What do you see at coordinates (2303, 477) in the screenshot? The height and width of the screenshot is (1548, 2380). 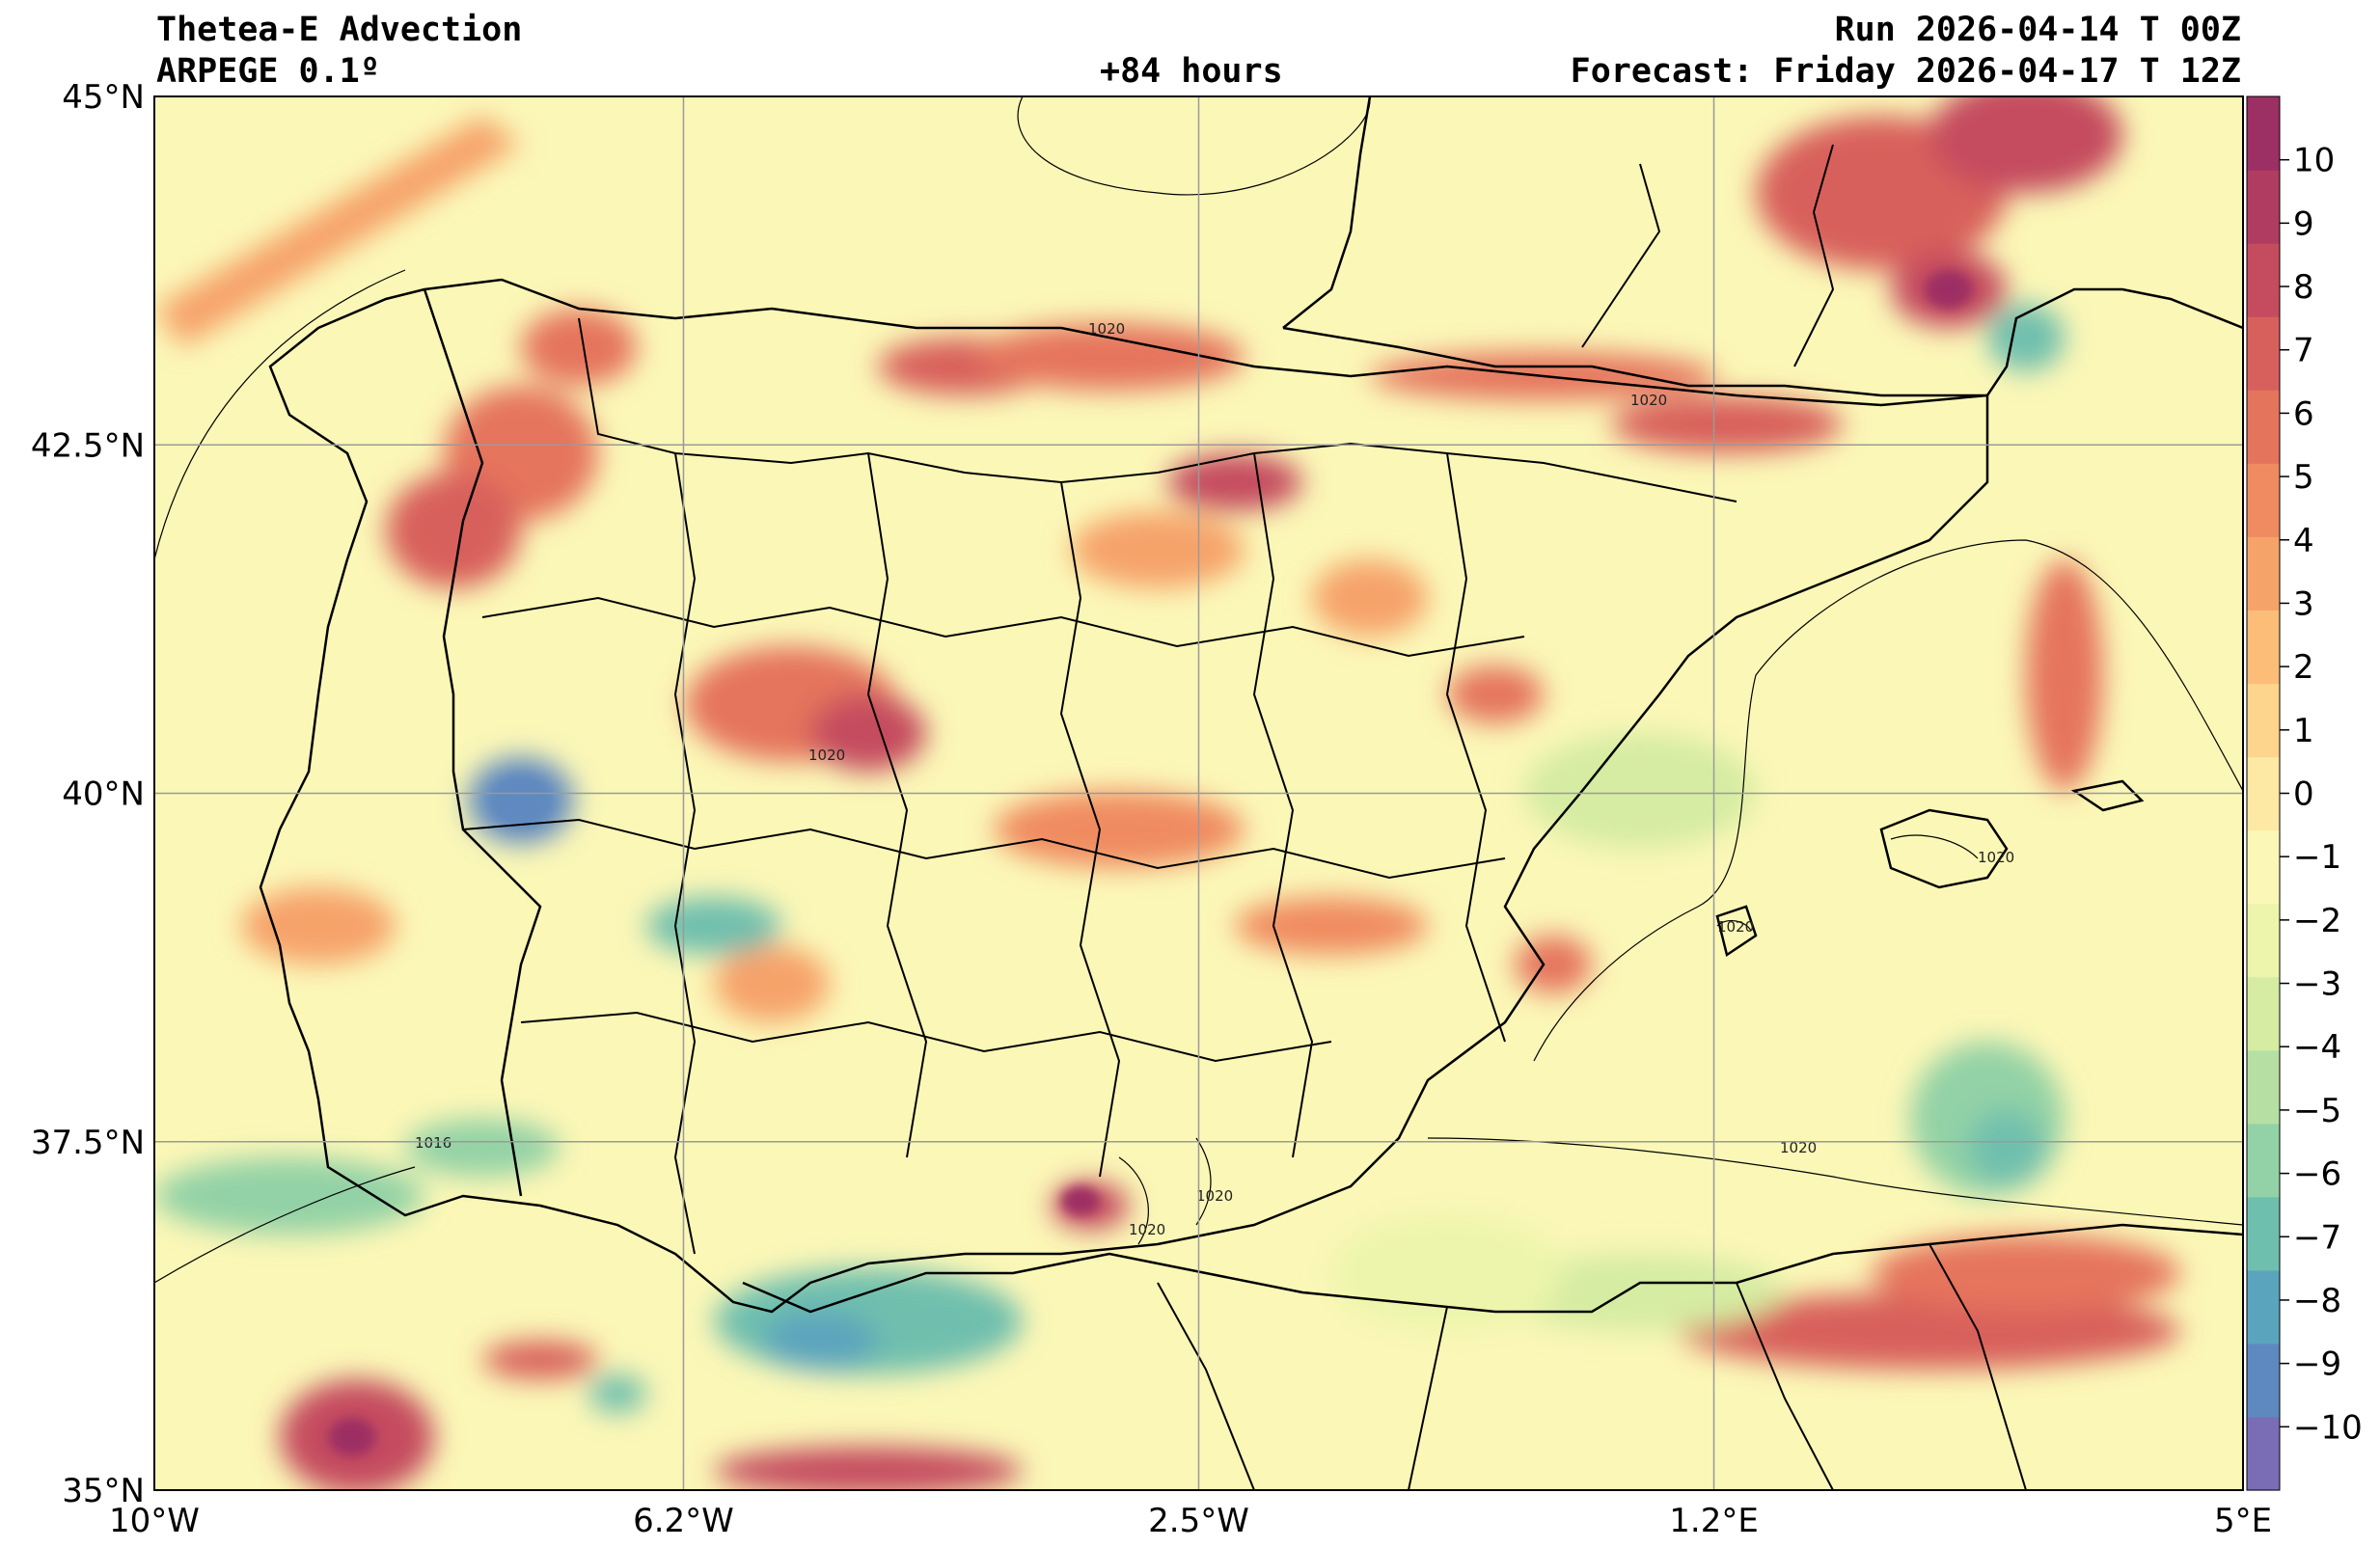 I see `colorbar-tick-label: 5` at bounding box center [2303, 477].